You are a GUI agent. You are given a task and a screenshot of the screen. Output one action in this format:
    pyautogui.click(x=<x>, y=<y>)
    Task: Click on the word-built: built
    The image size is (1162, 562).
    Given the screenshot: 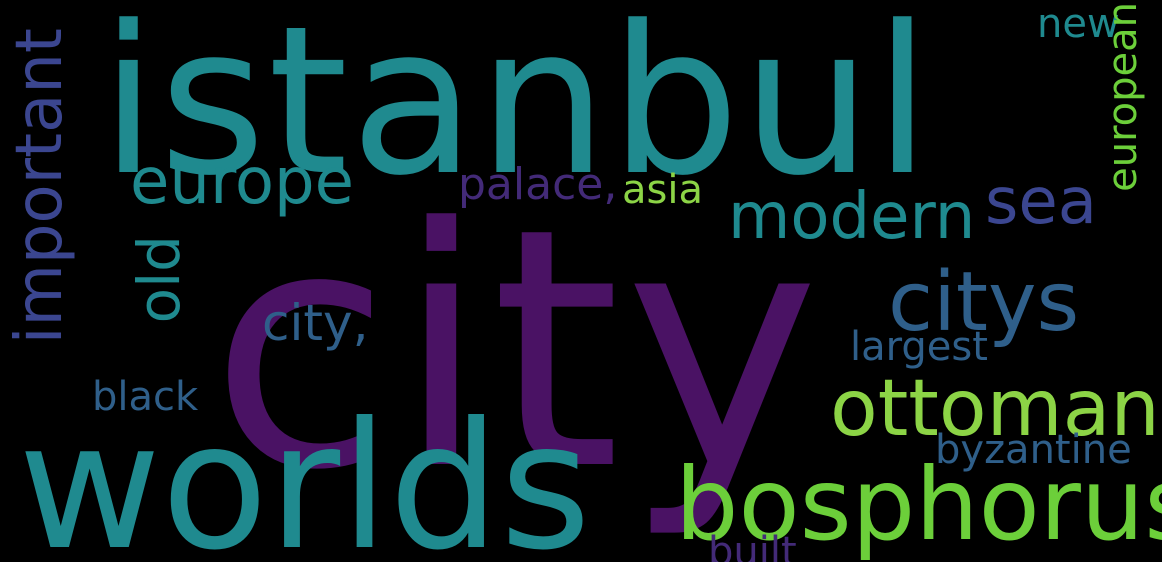 What is the action you would take?
    pyautogui.click(x=752, y=545)
    